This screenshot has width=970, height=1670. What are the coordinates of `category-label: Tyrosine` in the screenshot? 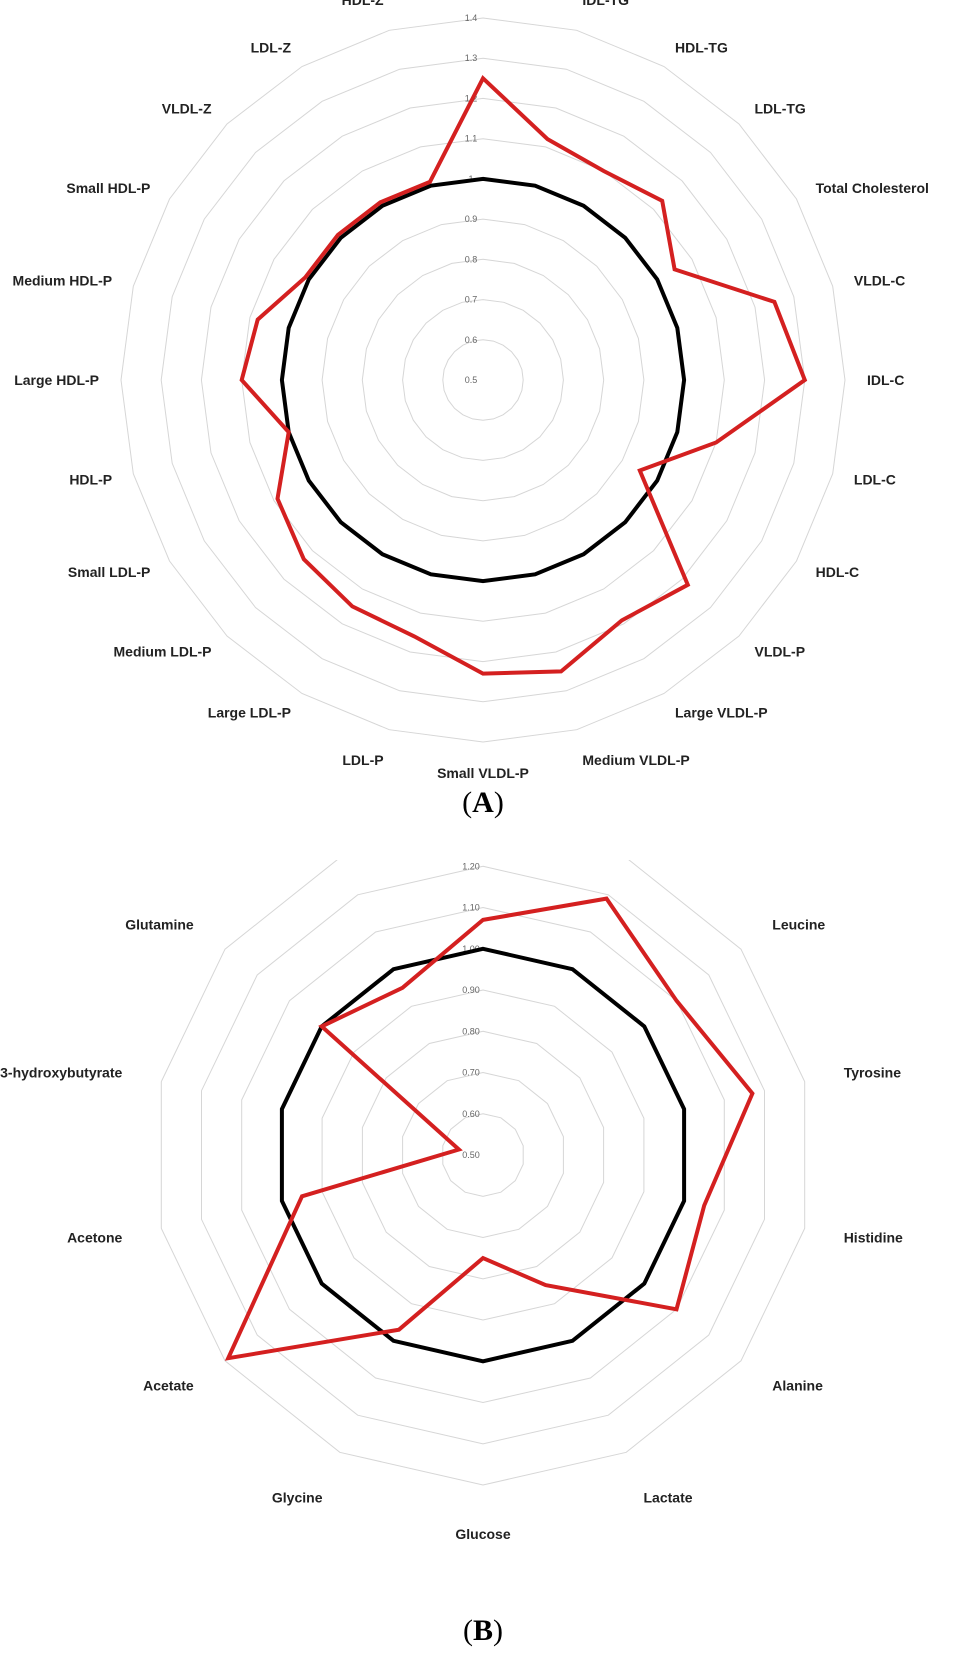 It's located at (873, 1073).